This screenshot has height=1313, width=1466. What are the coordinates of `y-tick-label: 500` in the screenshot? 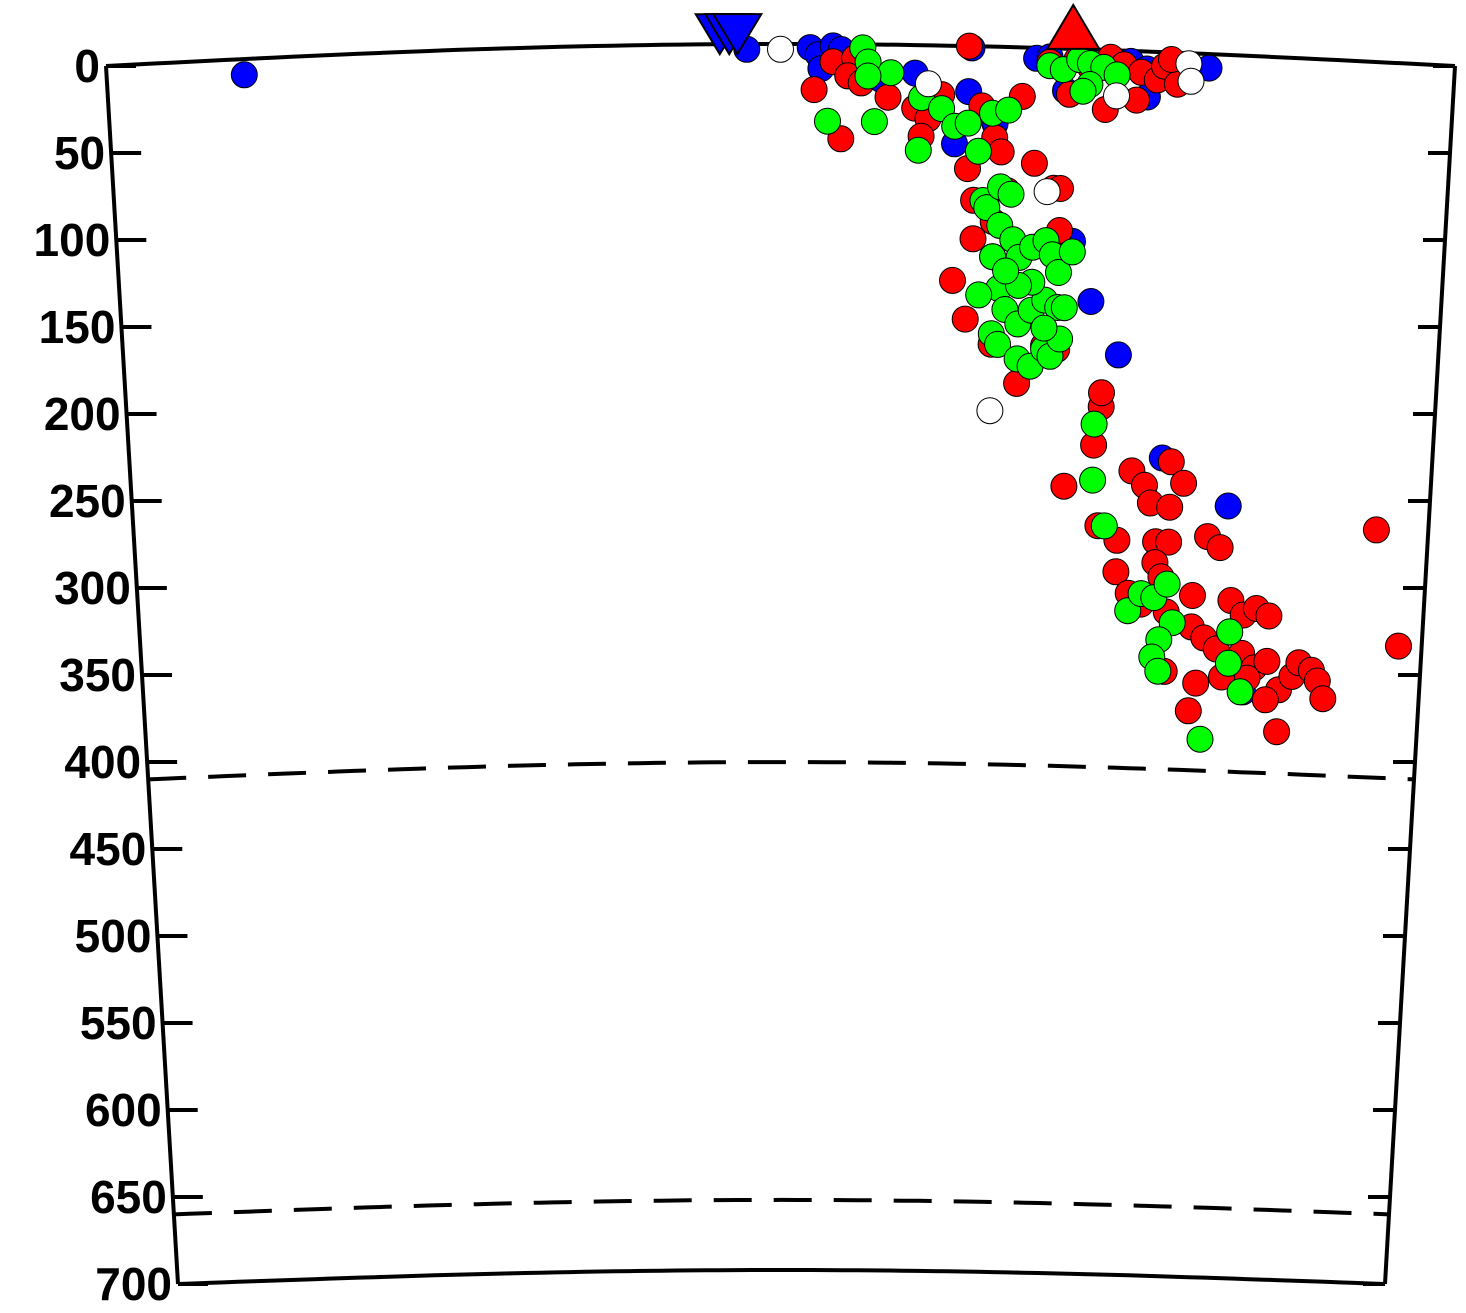 It's located at (113, 936).